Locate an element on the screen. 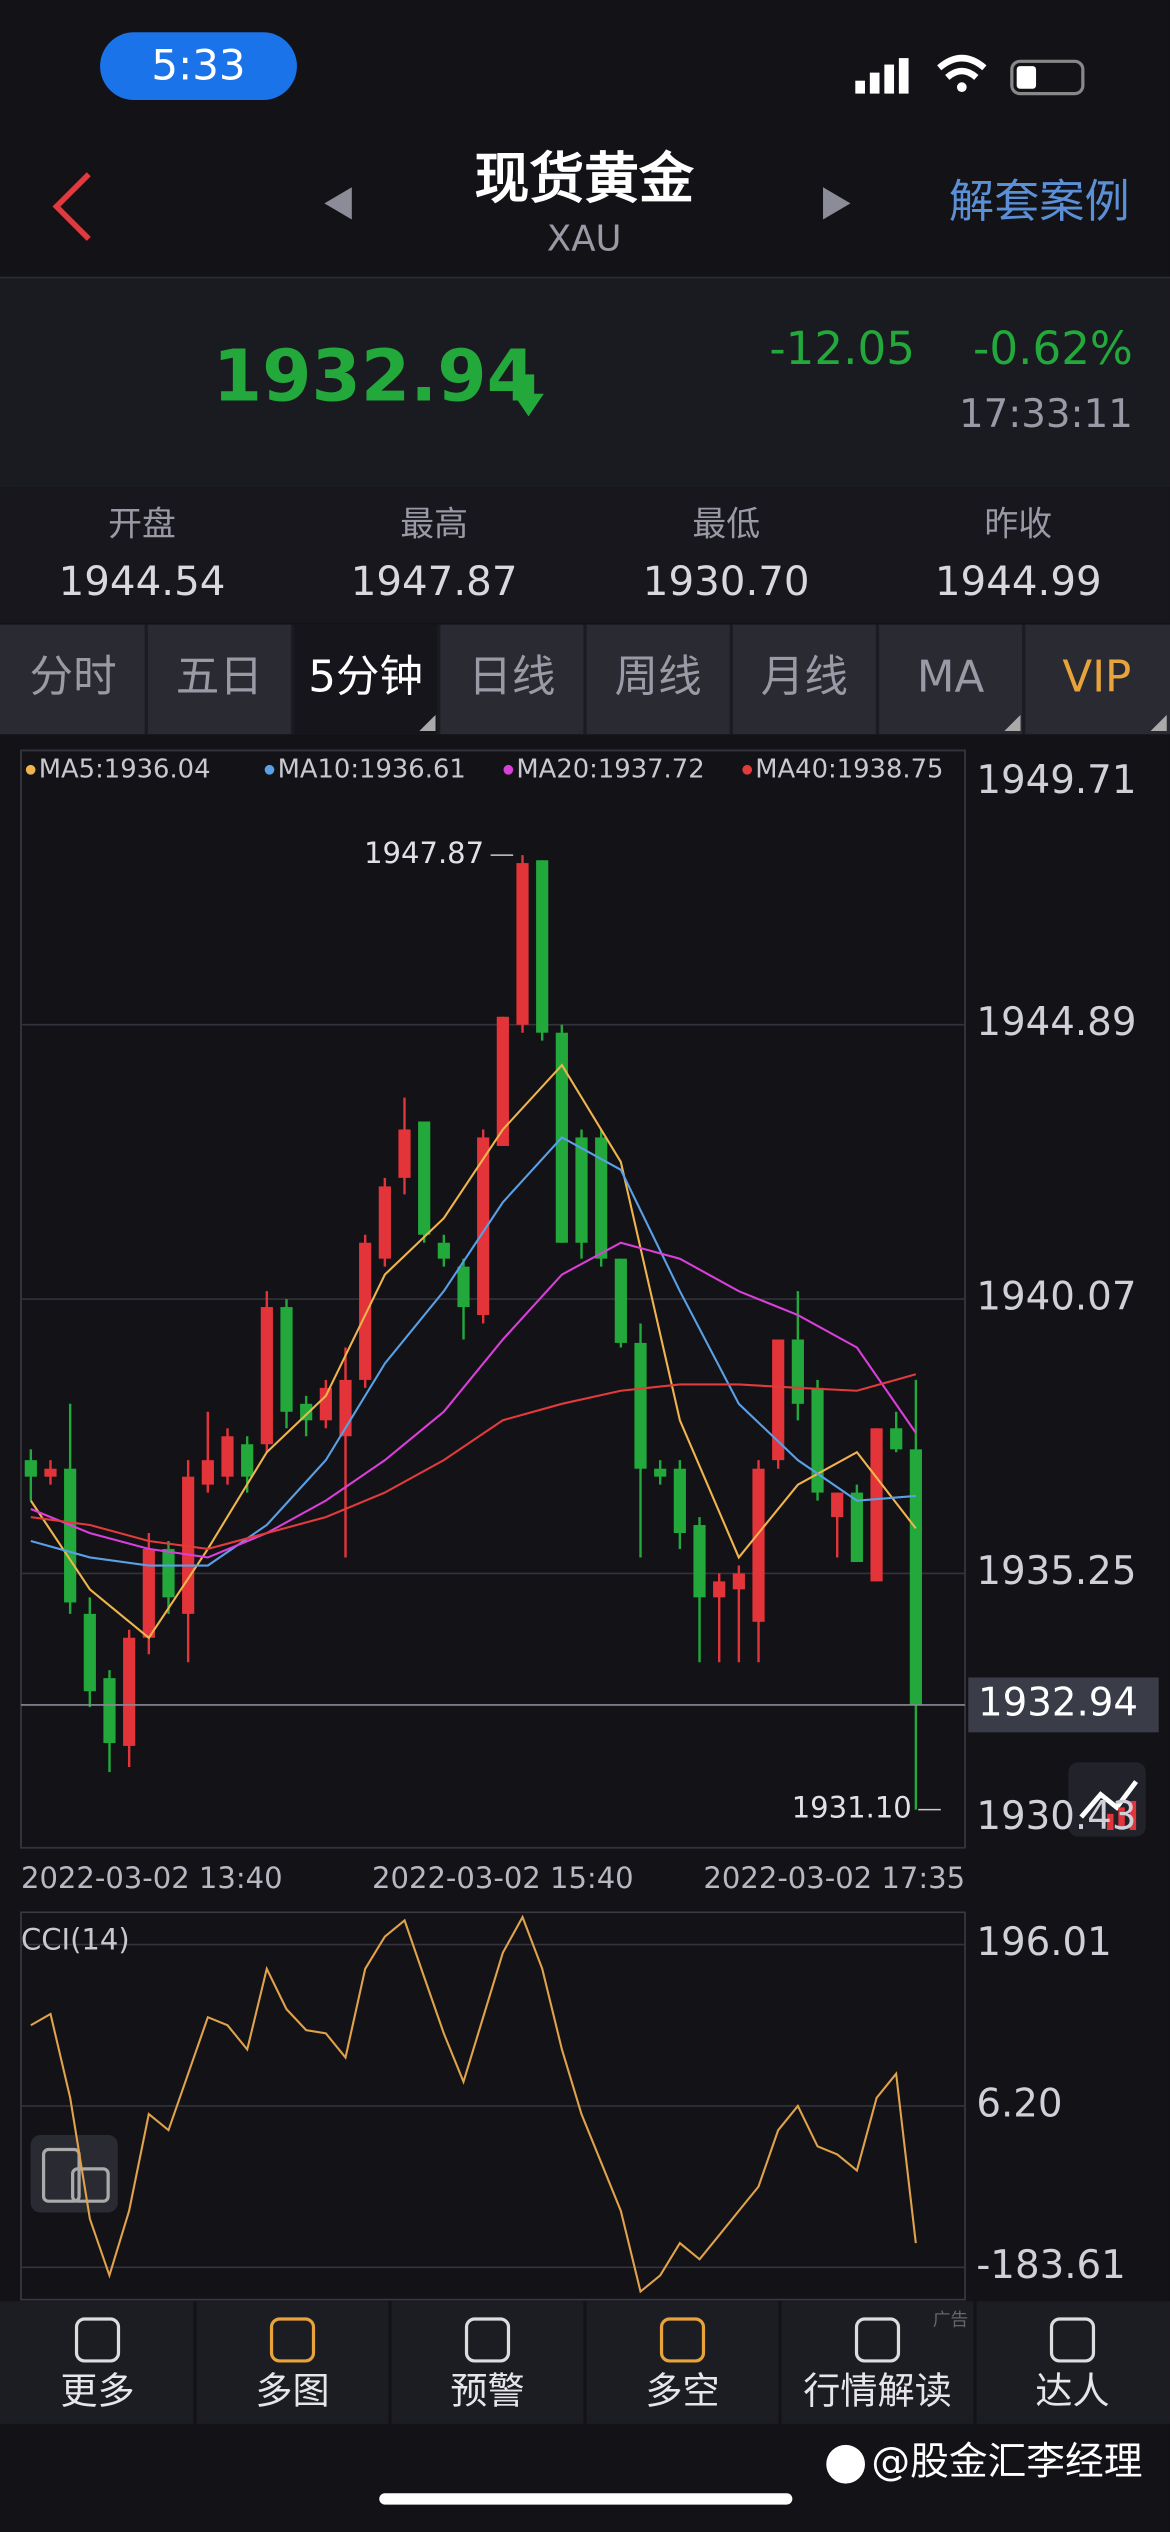 This screenshot has height=2532, width=1170. x-tick-label: 2022-03-02 15:40 is located at coordinates (503, 1878).